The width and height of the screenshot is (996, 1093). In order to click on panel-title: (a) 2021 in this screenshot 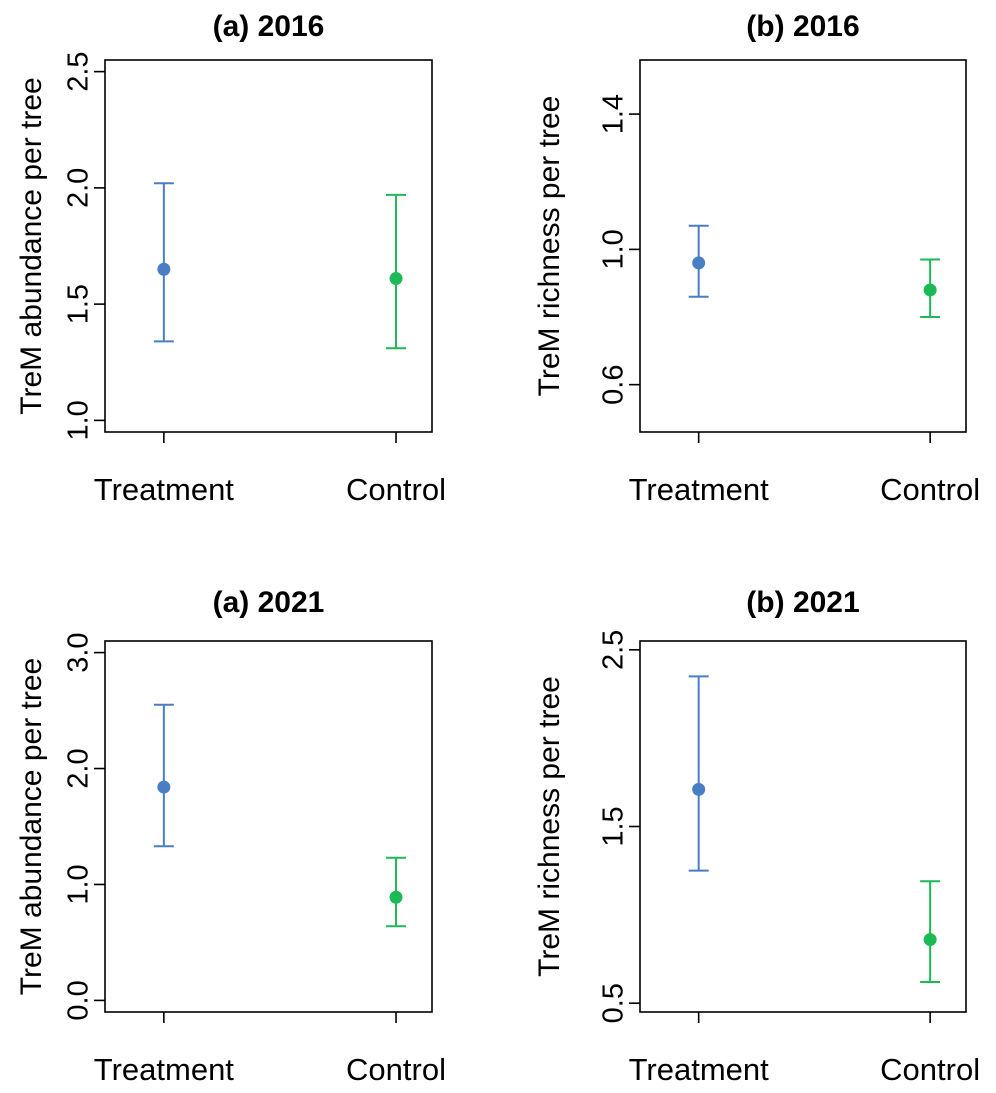, I will do `click(269, 602)`.